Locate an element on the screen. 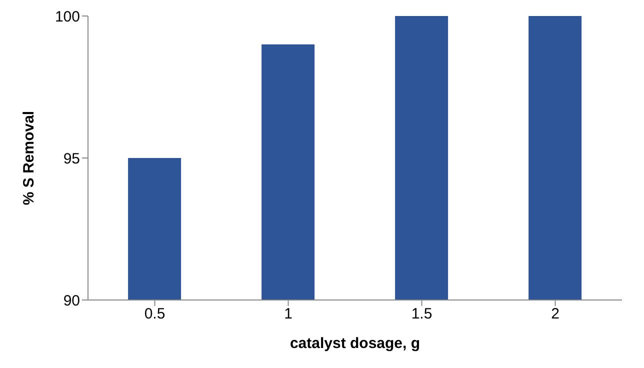 The image size is (644, 368). x-tick-label: 1 is located at coordinates (288, 314).